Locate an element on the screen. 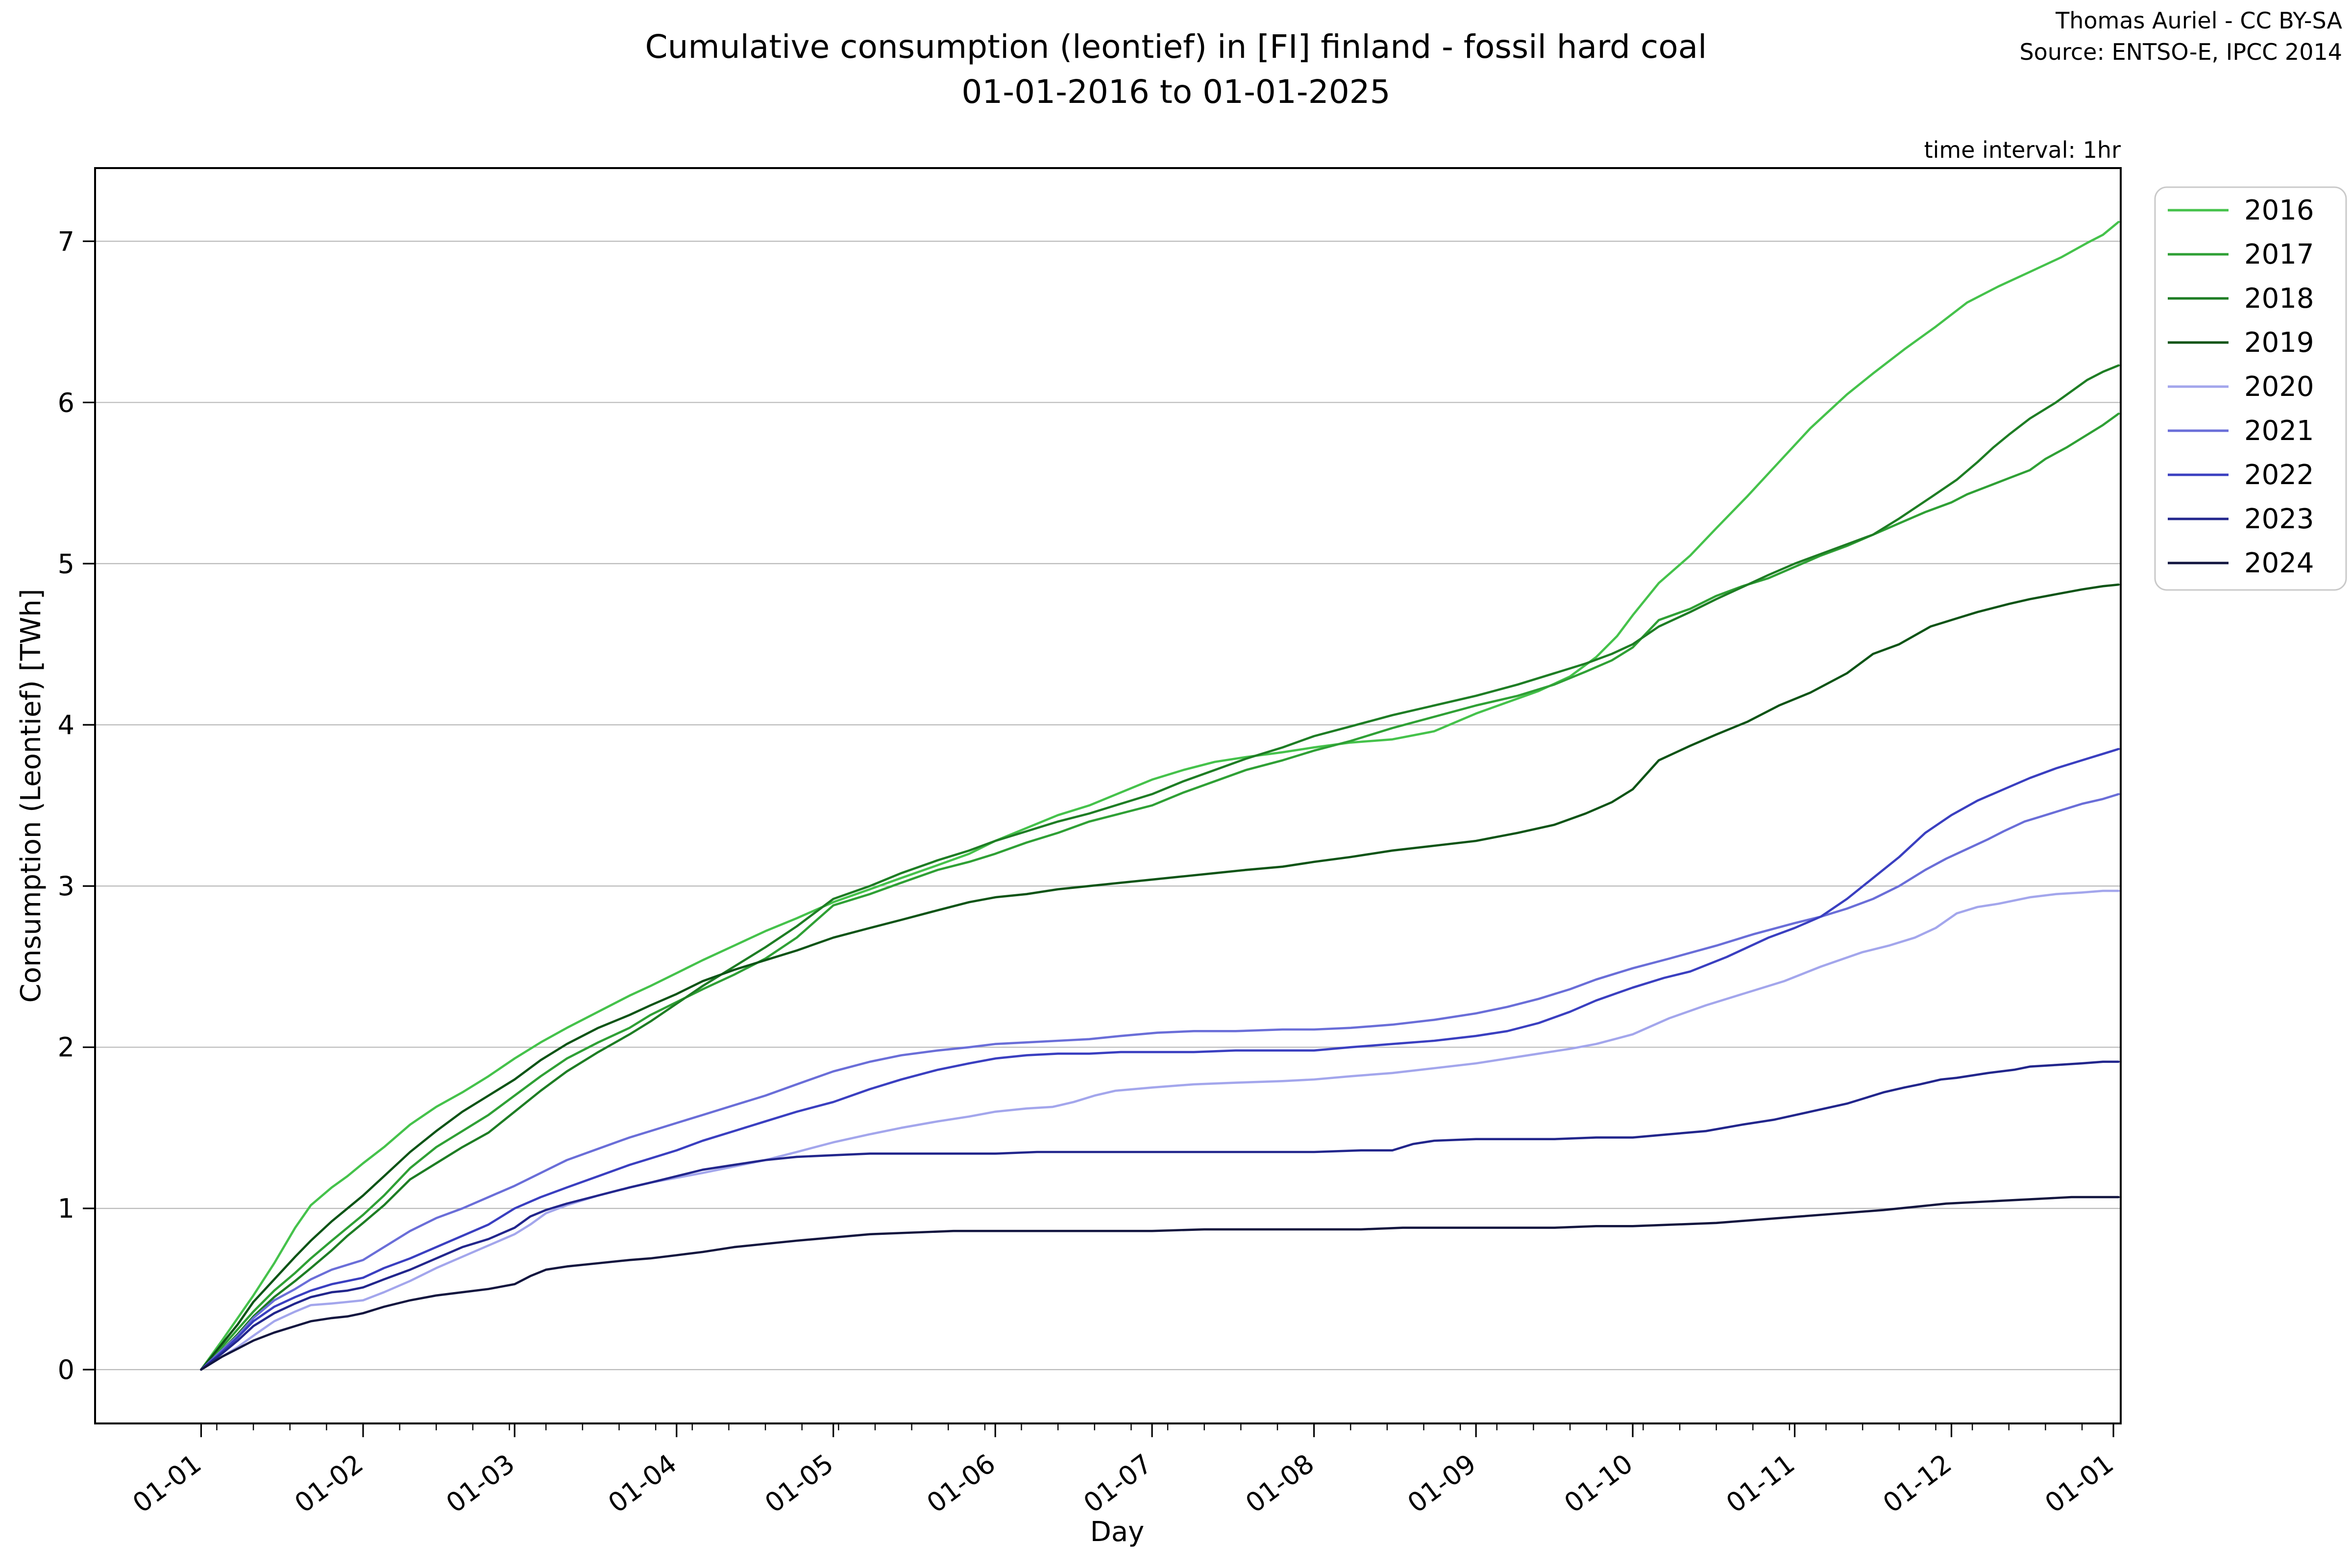 This screenshot has height=1568, width=2352. legend: 2016 2017 2018 2019 2020 2021 2022 2023 2024 is located at coordinates (2250, 388).